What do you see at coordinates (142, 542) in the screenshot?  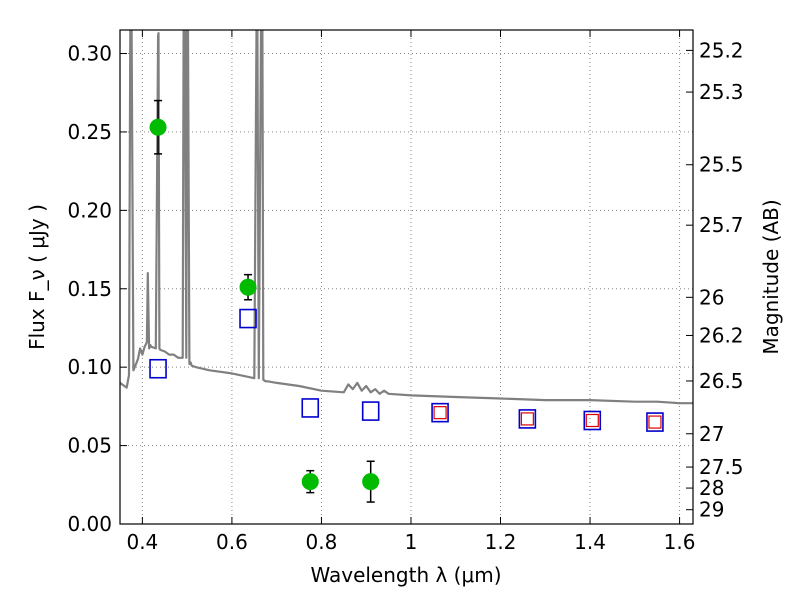 I see `x-tick-label: 0.4` at bounding box center [142, 542].